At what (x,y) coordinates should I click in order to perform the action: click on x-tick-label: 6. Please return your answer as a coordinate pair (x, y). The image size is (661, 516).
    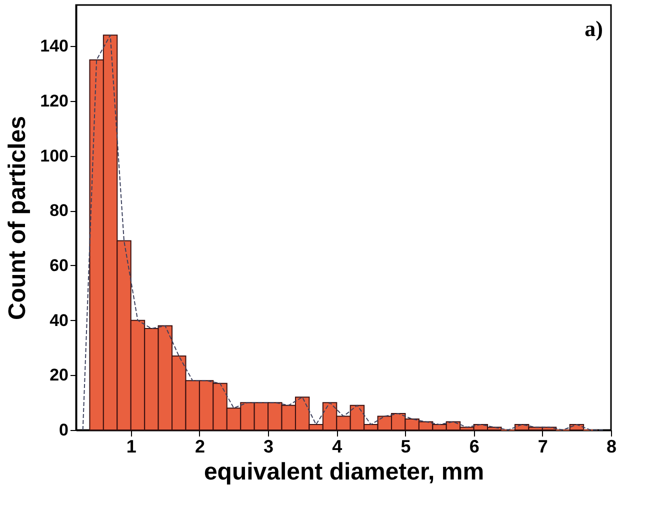
    Looking at the image, I should click on (474, 446).